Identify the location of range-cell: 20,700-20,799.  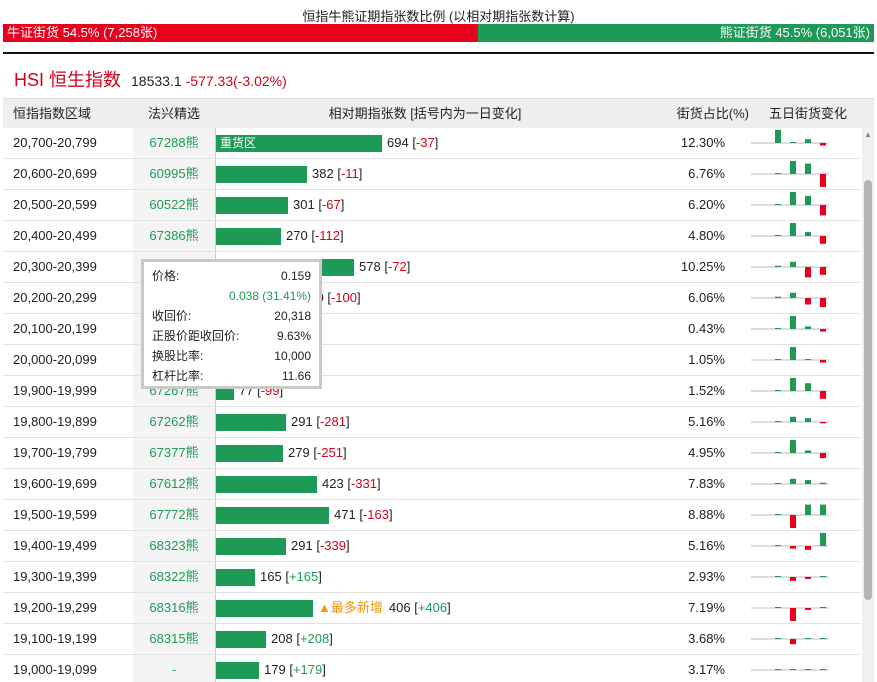
(55, 142).